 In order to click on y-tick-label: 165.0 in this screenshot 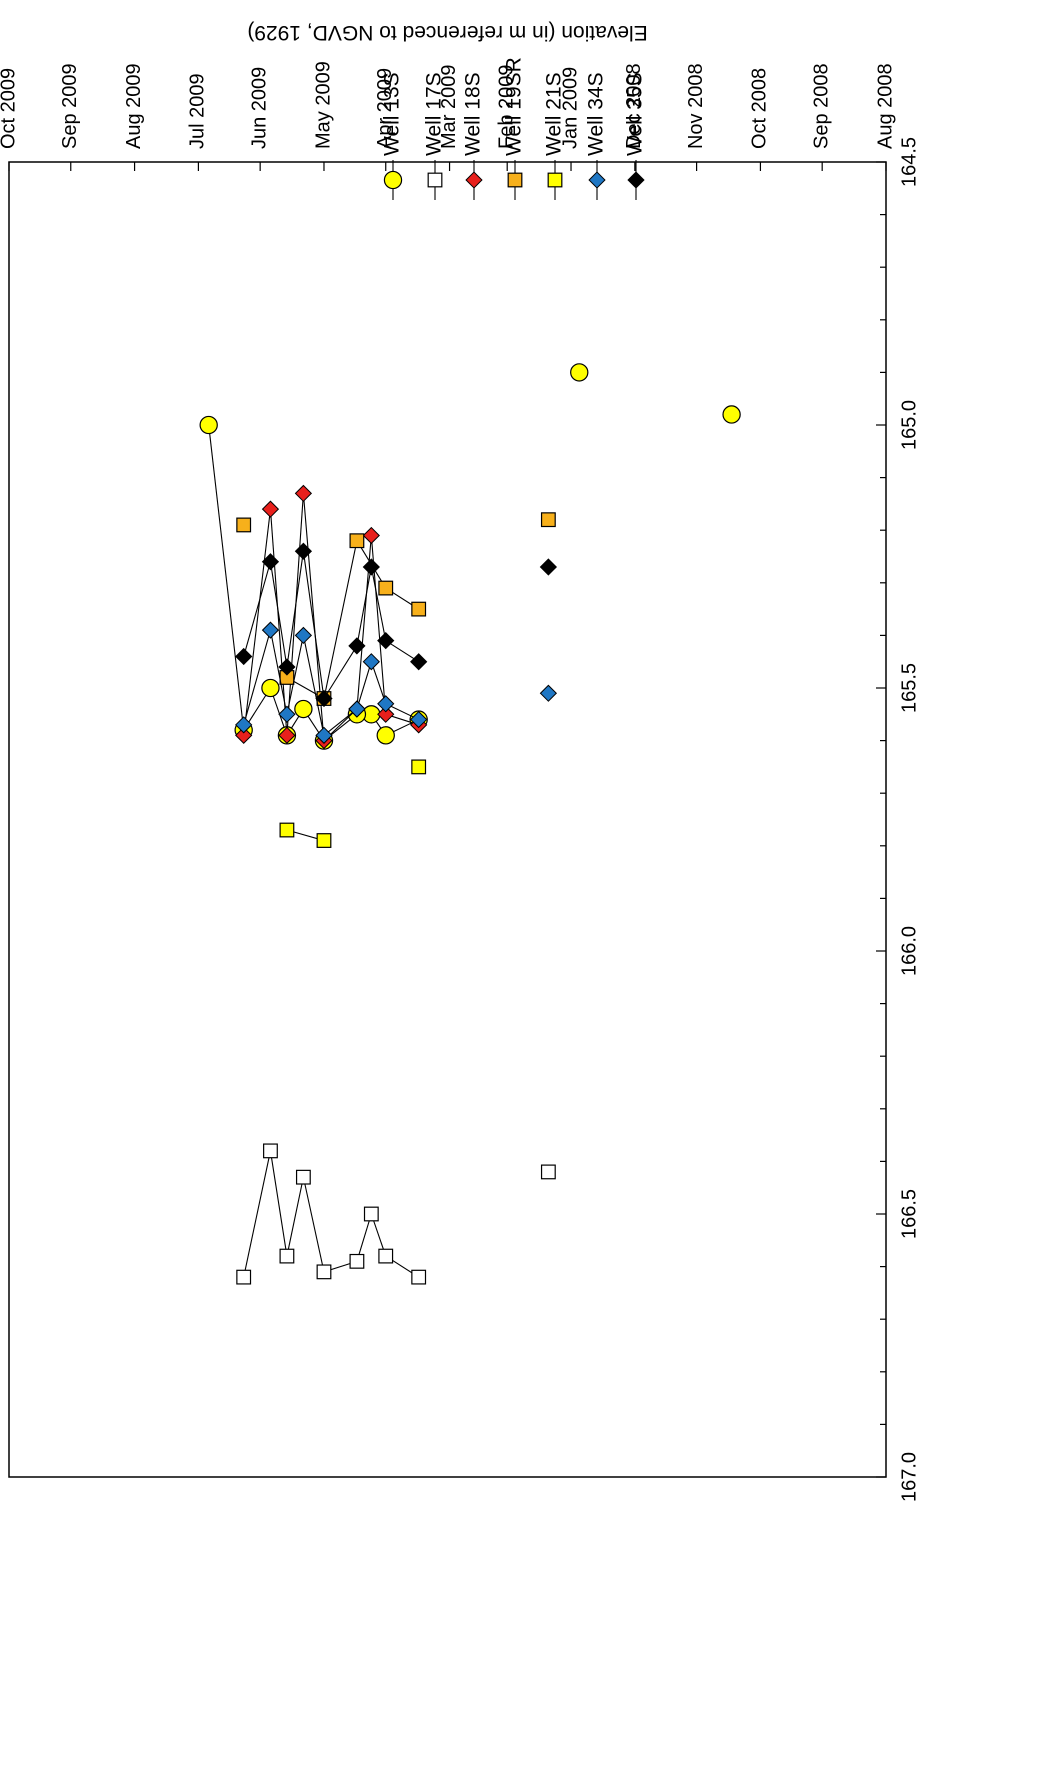, I will do `click(909, 425)`.